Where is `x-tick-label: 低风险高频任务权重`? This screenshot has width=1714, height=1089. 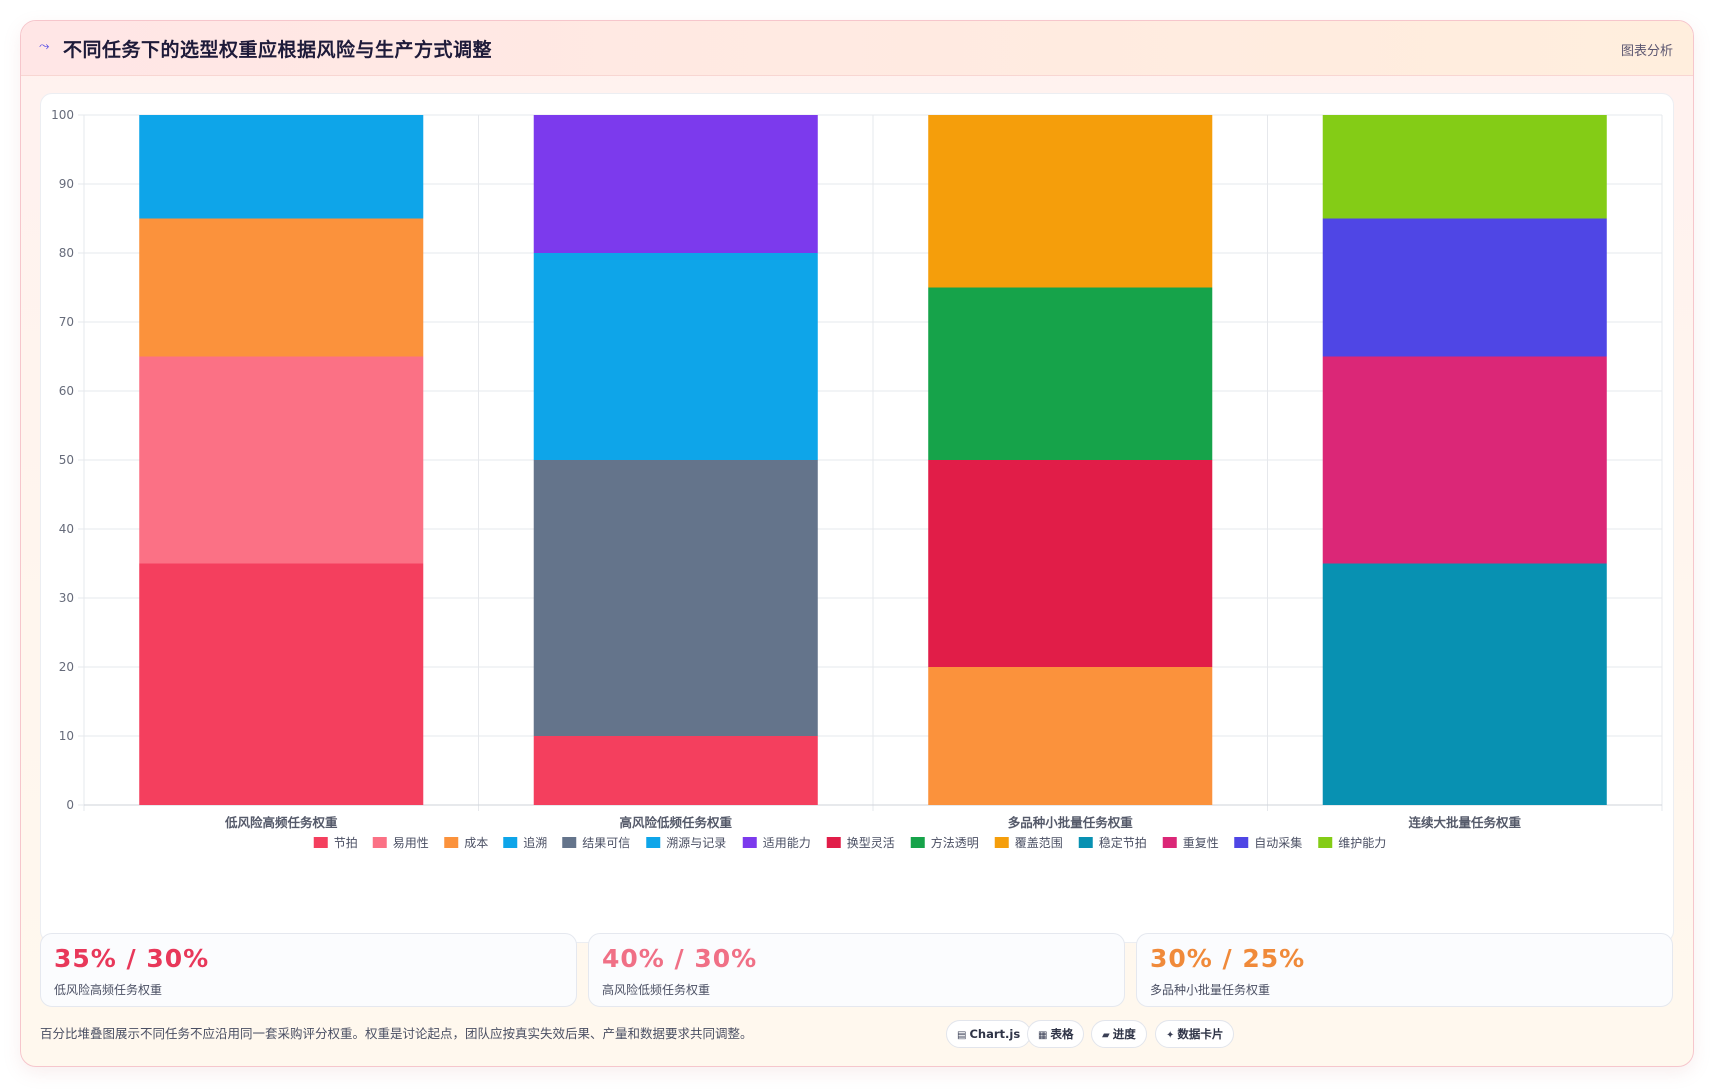 x-tick-label: 低风险高频任务权重 is located at coordinates (281, 822).